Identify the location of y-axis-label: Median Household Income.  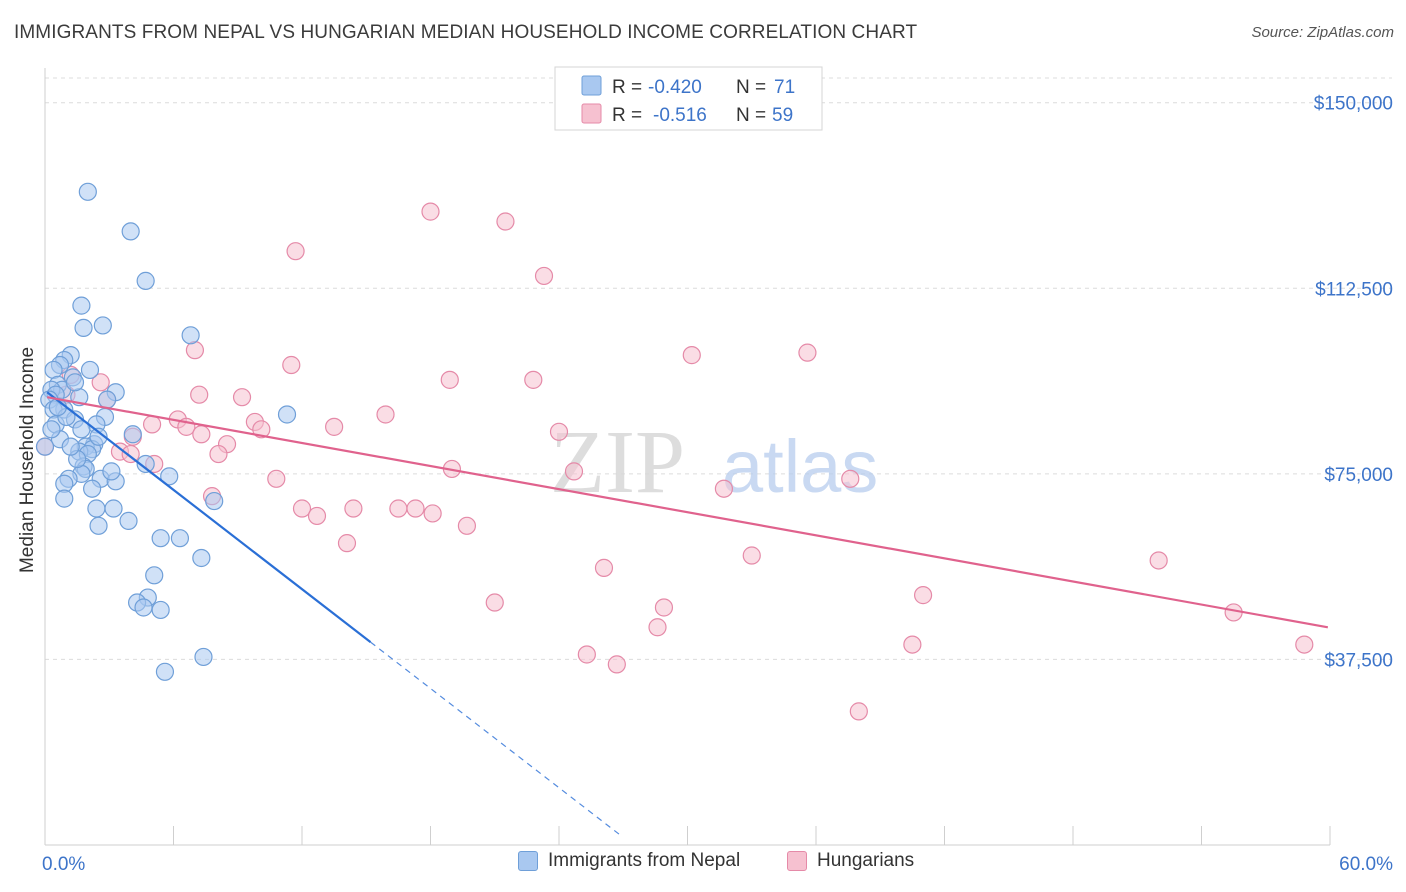
(27, 460).